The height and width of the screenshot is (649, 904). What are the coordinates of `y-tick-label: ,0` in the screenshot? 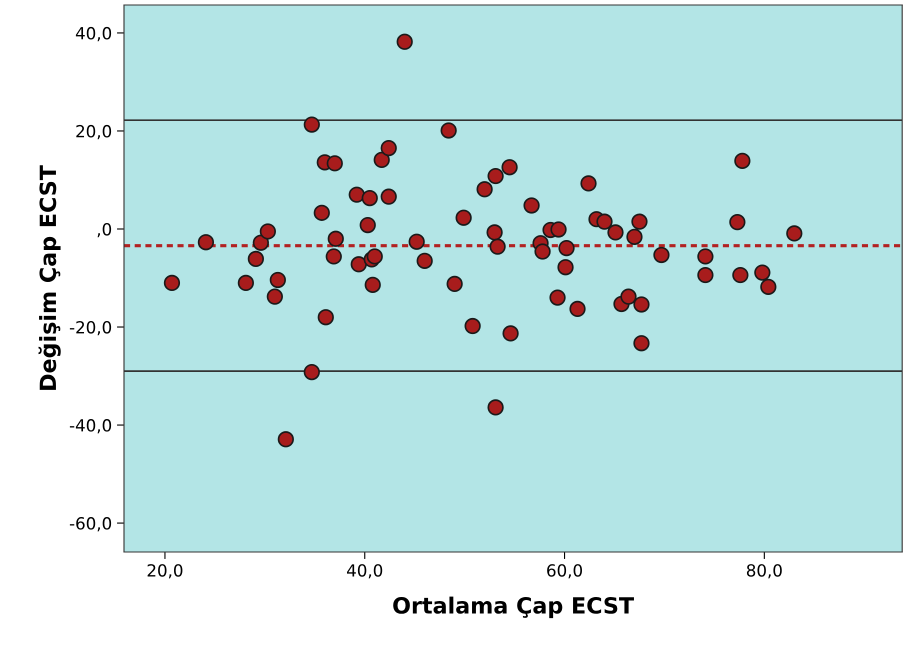 It's located at (105, 230).